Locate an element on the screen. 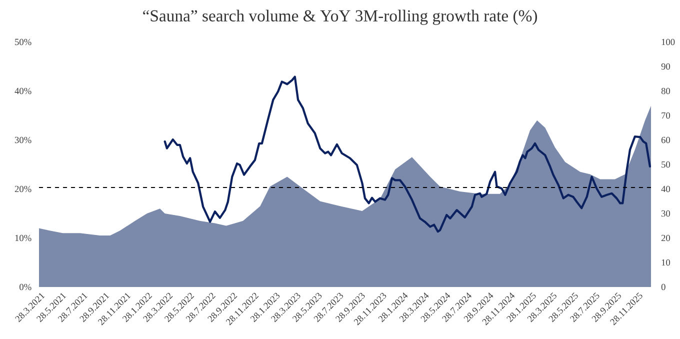 This screenshot has height=339, width=680. y2-tick-label: 0 is located at coordinates (663, 287).